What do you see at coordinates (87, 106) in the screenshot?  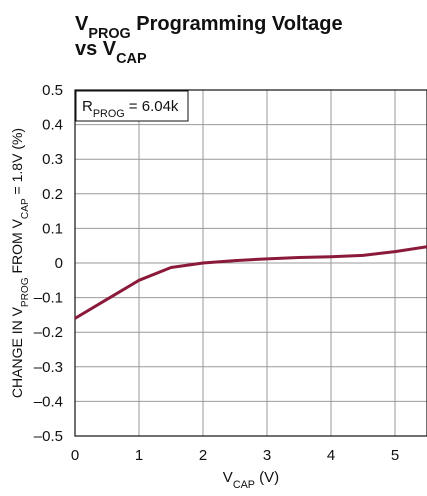 I see `annotation-part: R` at bounding box center [87, 106].